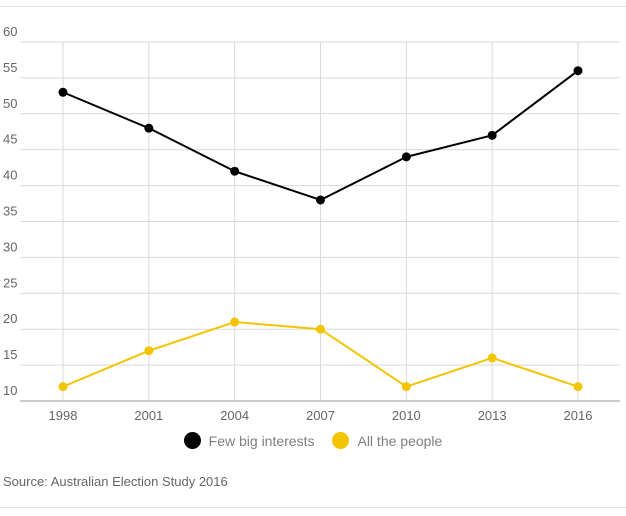  Describe the element at coordinates (63, 415) in the screenshot. I see `x-tick-label: 1998` at that location.